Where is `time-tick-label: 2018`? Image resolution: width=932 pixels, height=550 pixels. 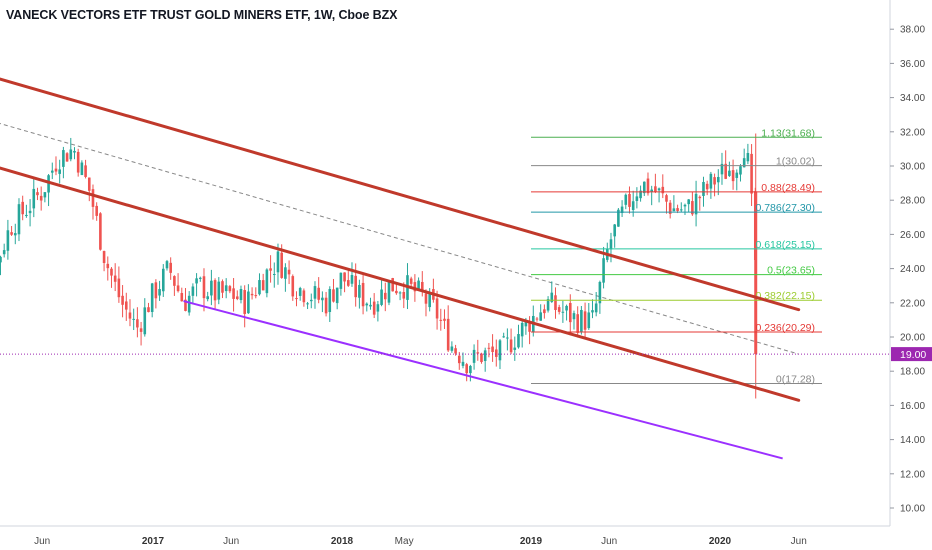
time-tick-label: 2018 is located at coordinates (342, 541).